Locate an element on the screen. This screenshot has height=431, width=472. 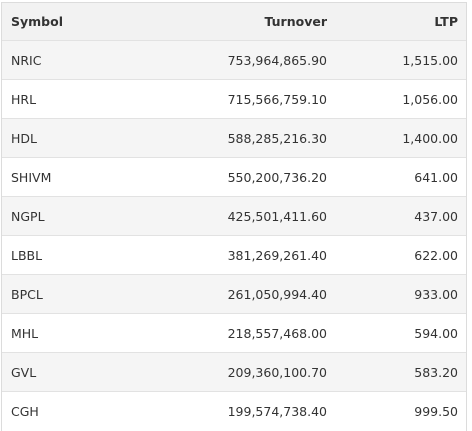
ltp-cell: 999.50 is located at coordinates (436, 411).